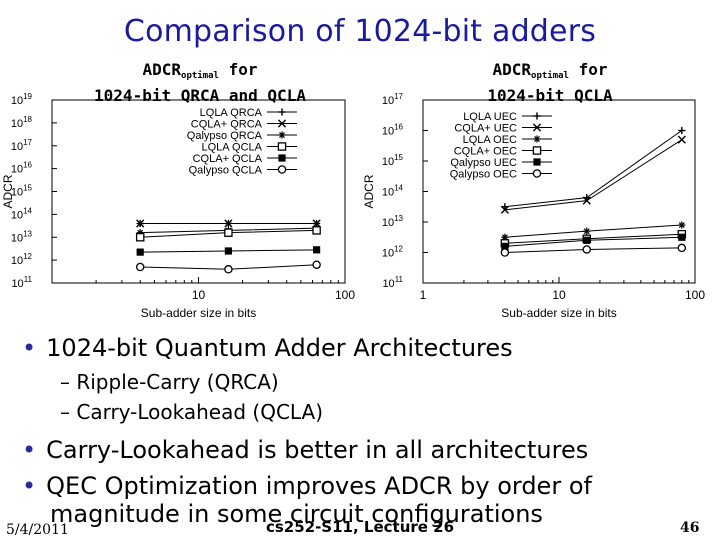 The height and width of the screenshot is (540, 720). I want to click on legend-entry: Qalypso UEC, so click(483, 163).